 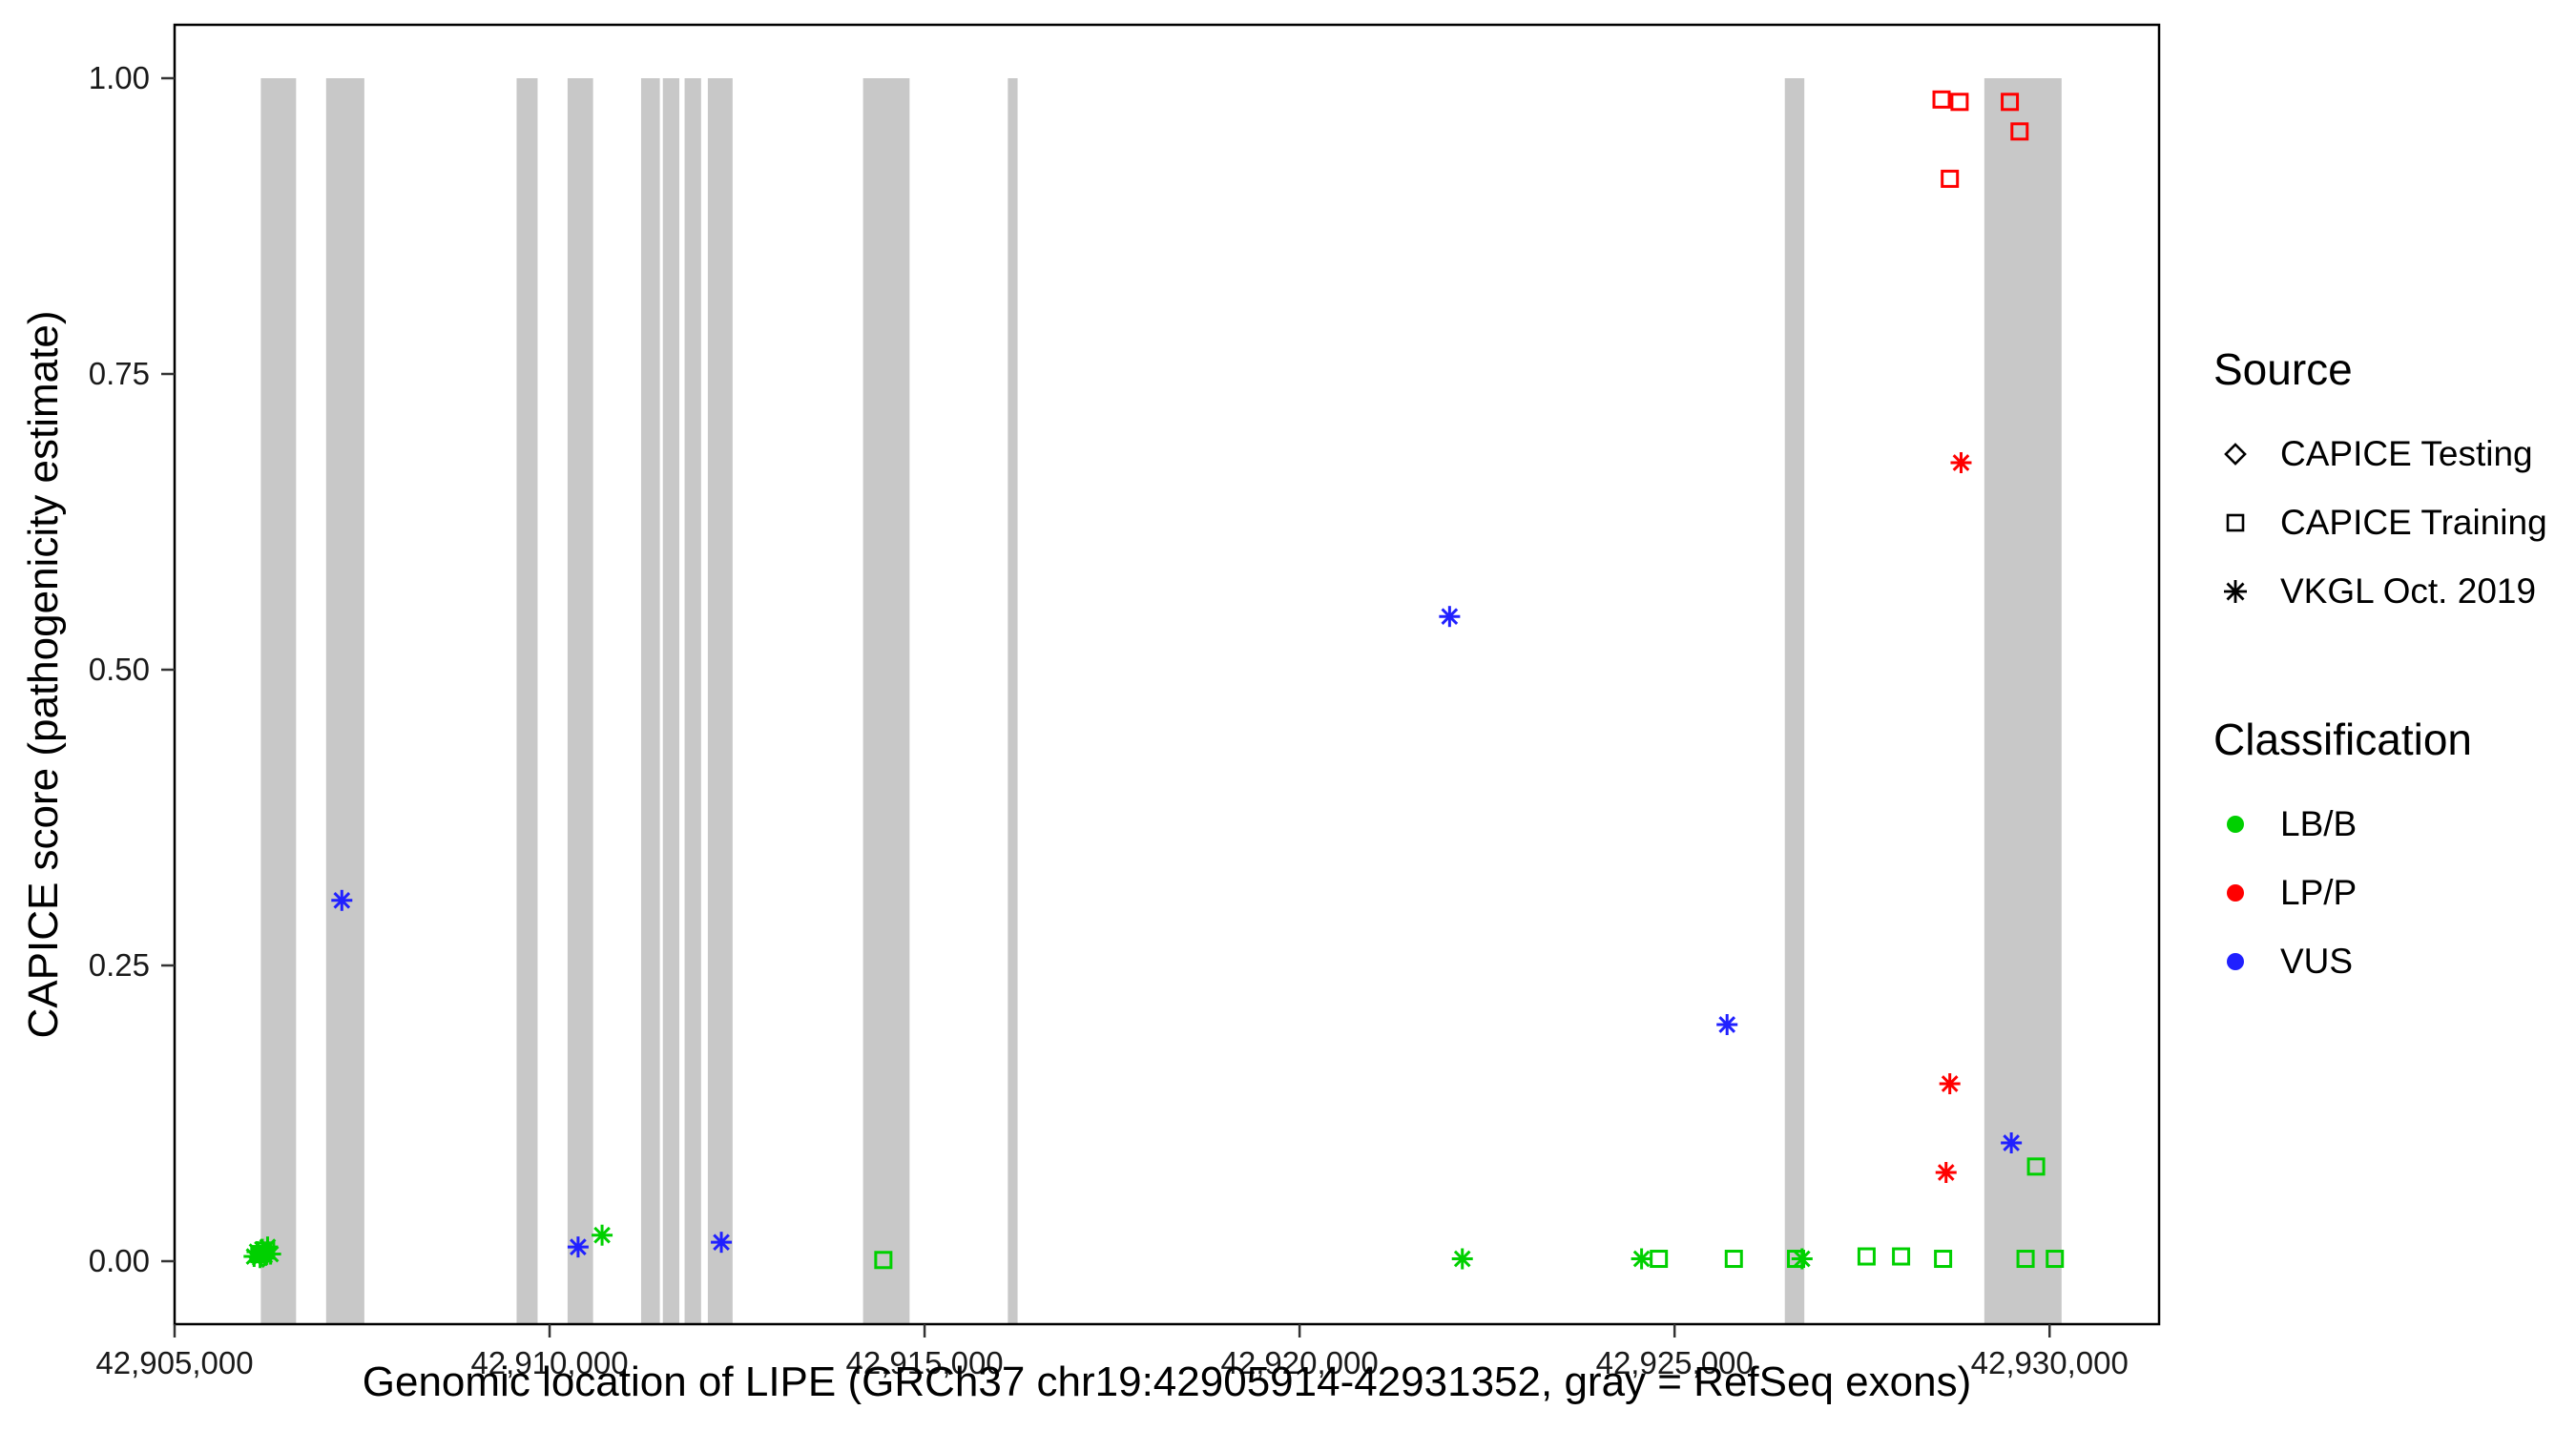 What do you see at coordinates (2380, 669) in the screenshot?
I see `legend: Source CAPICE Testing CAPICE Training` at bounding box center [2380, 669].